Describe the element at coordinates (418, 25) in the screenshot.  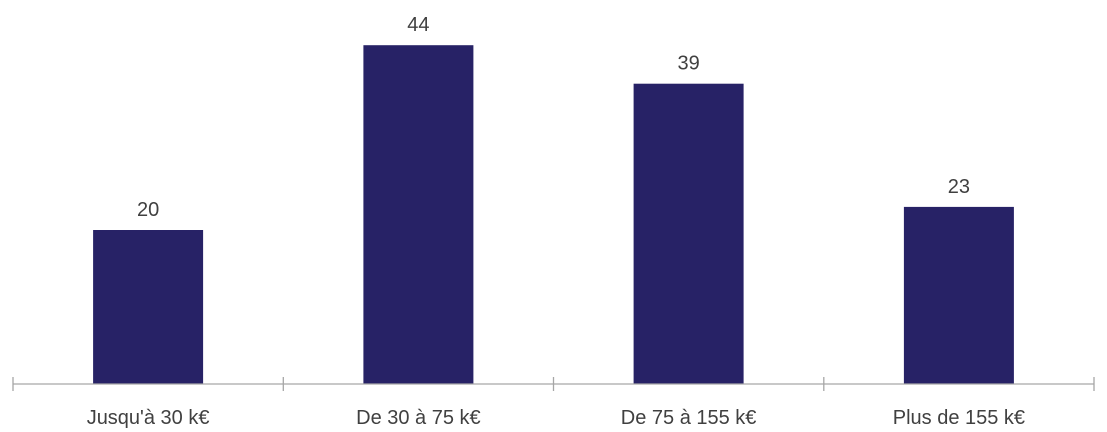
I see `data-label-2: 44` at that location.